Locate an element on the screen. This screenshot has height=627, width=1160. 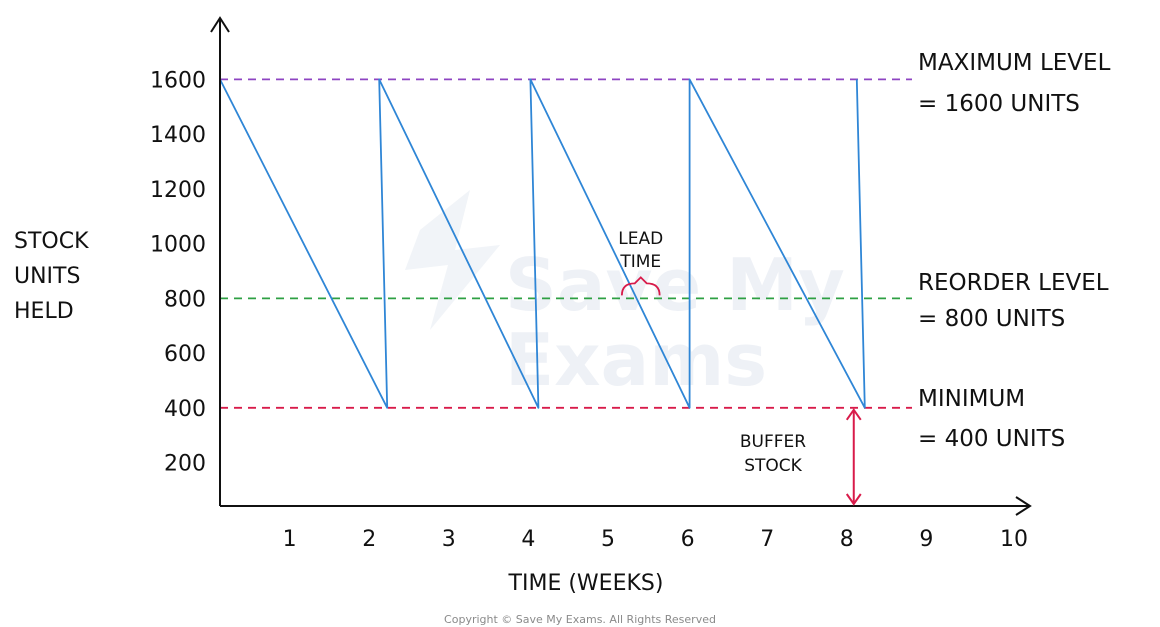
y-tick-label-1600: 1600 is located at coordinates (178, 80).